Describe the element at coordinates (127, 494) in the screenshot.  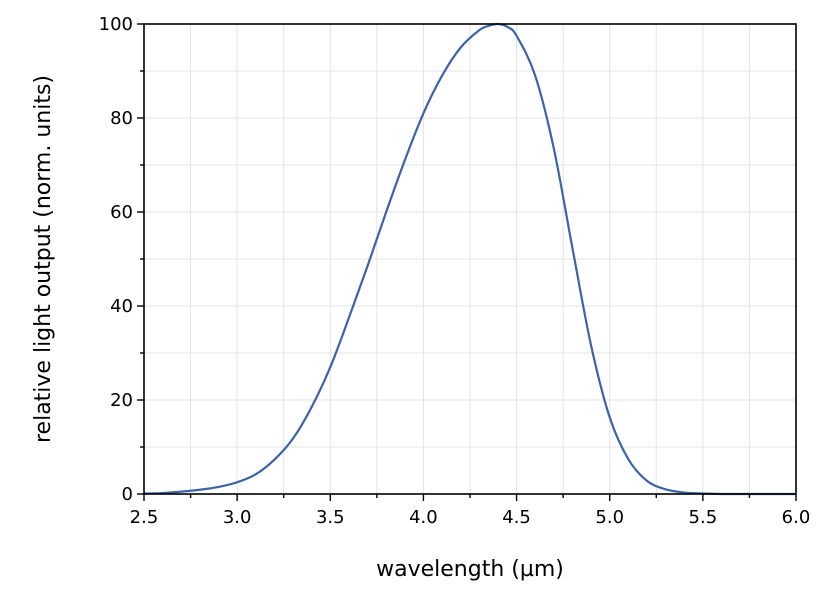
I see `y-tick-label: 0` at that location.